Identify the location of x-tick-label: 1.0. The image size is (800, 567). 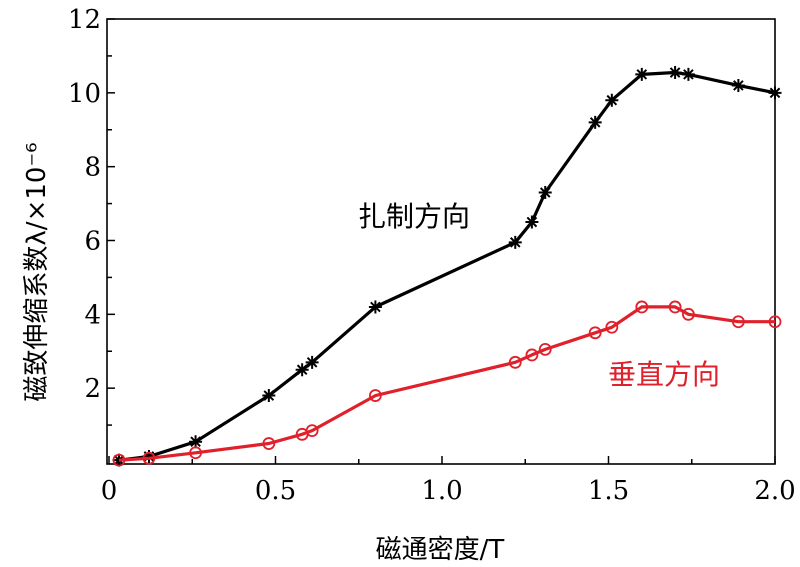
(441, 491).